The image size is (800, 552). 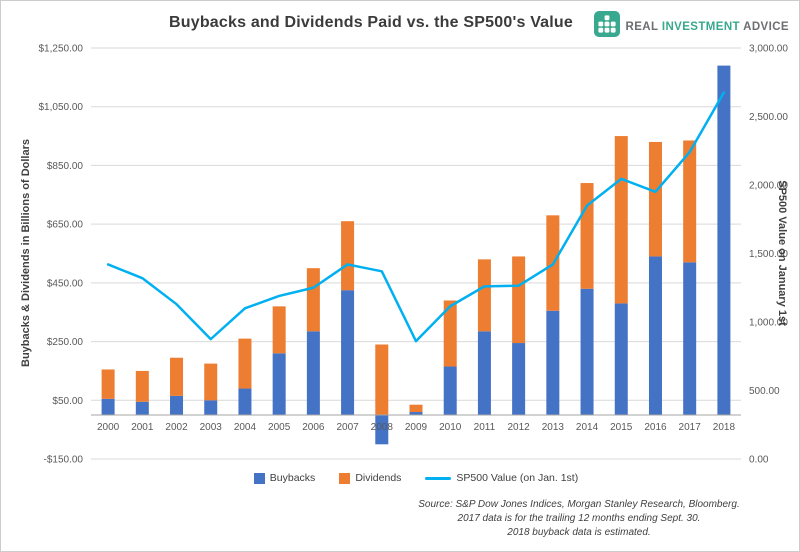 I want to click on svg-text: 2003, so click(x=211, y=427).